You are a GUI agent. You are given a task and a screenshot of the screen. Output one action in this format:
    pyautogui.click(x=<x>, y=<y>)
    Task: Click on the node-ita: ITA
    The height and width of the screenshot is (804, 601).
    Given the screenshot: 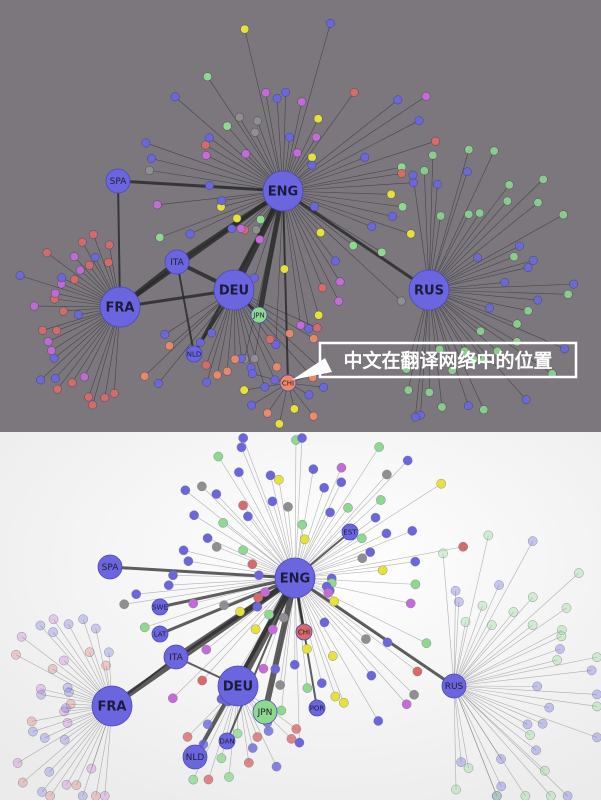 What is the action you would take?
    pyautogui.click(x=176, y=657)
    